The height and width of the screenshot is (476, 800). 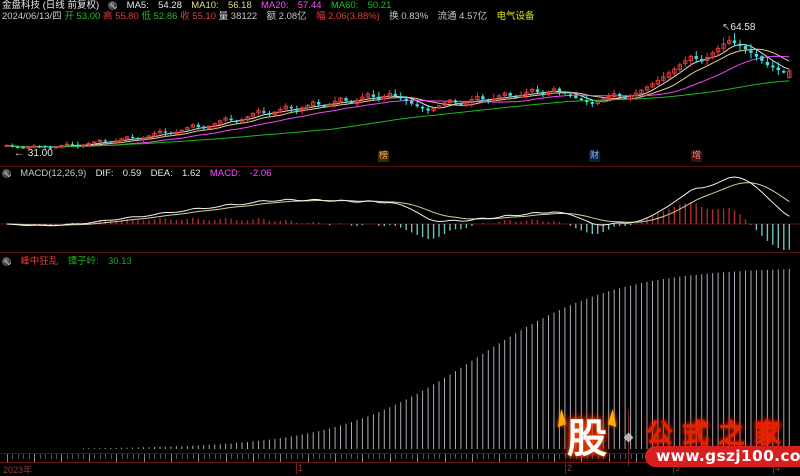 I want to click on marker-bang: 榜, so click(x=383, y=156).